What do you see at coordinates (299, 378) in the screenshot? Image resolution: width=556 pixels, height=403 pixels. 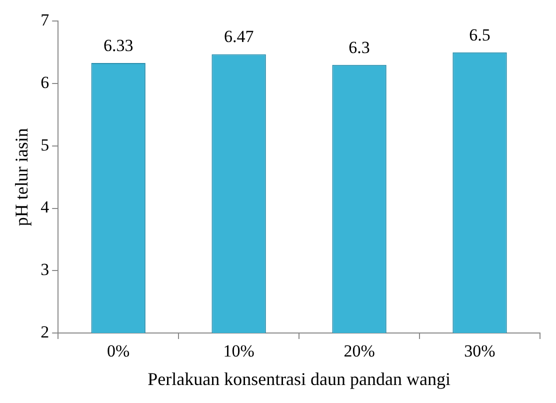 I see `x-axis-title: Perlakuan konsentrasi daun pandan wangi` at bounding box center [299, 378].